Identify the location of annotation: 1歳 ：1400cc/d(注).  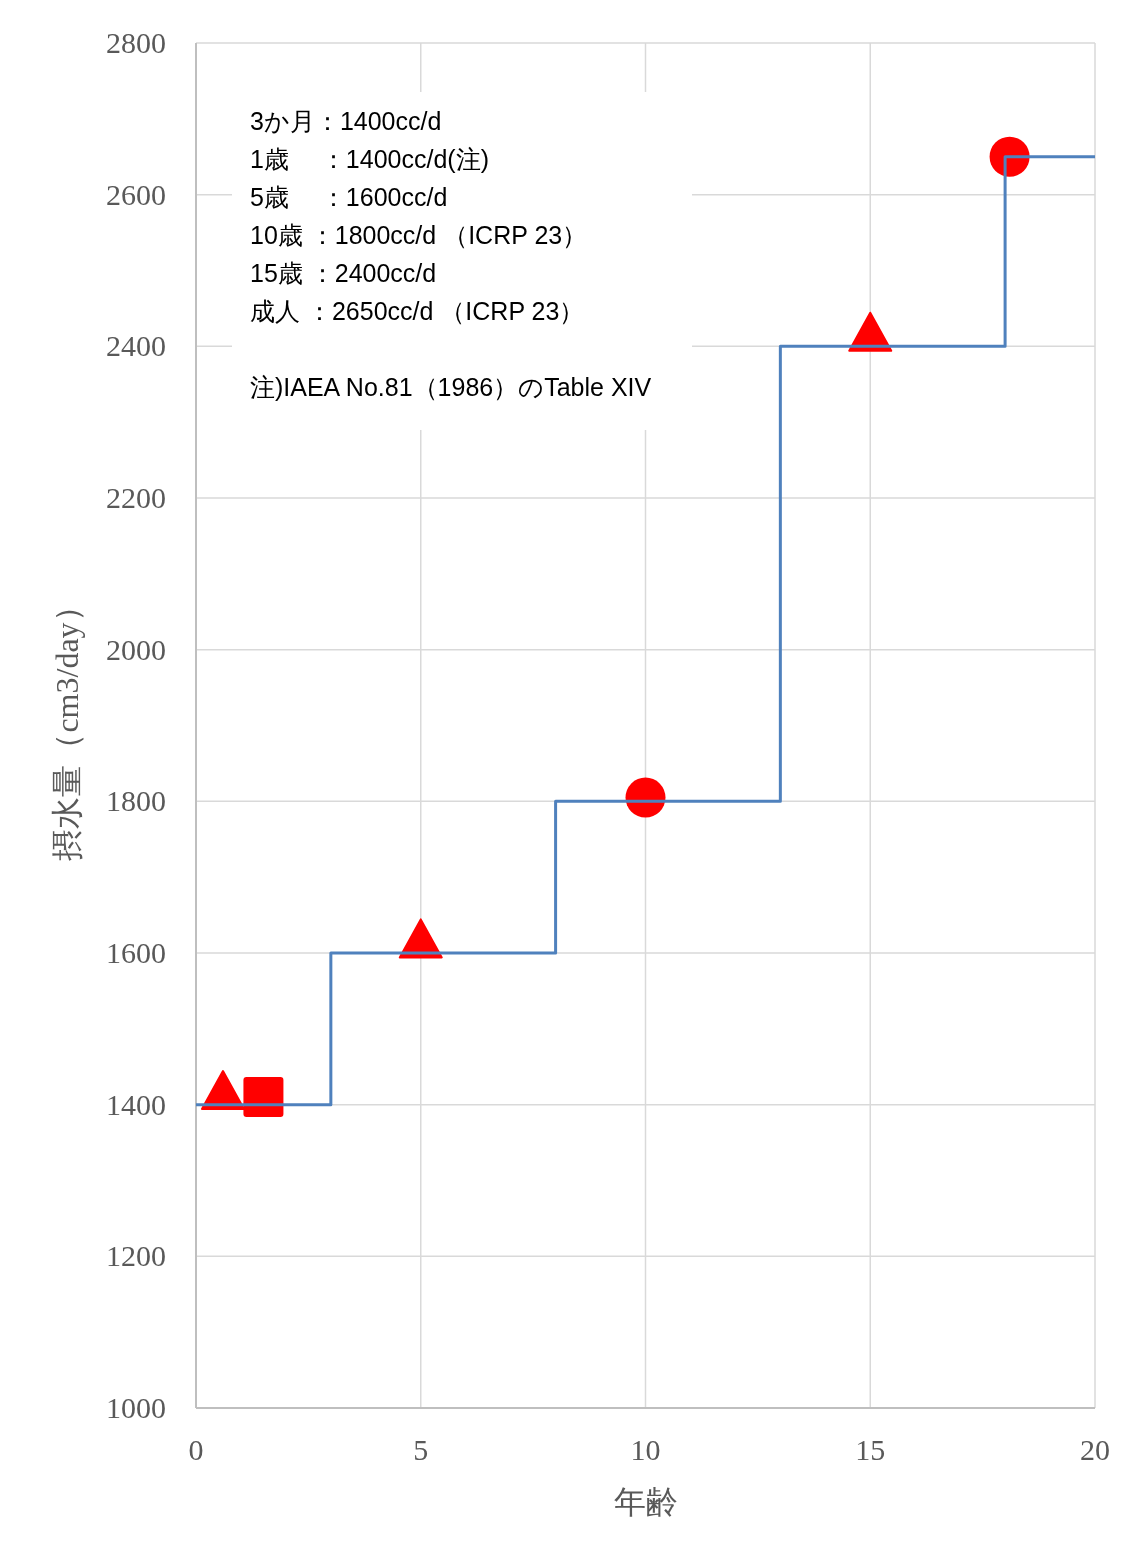
(369, 159).